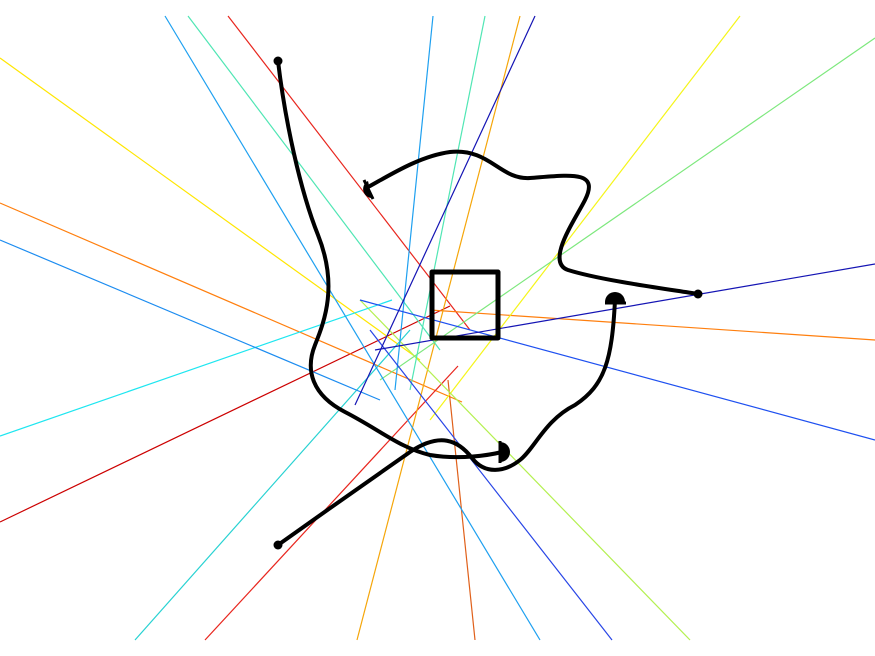 This screenshot has width=875, height=656. Describe the element at coordinates (465, 305) in the screenshot. I see `square-icon` at that location.